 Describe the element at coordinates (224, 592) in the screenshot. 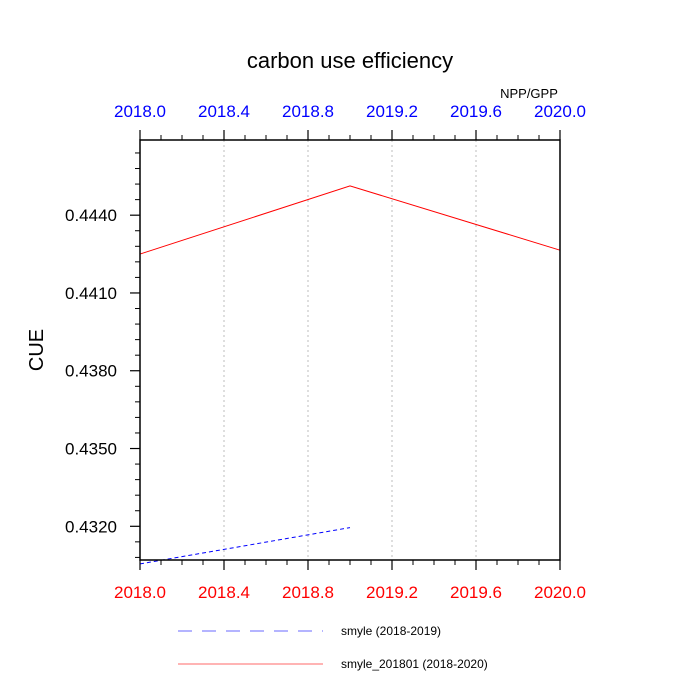

I see `x-bottom-tick-label: 2018.4` at that location.